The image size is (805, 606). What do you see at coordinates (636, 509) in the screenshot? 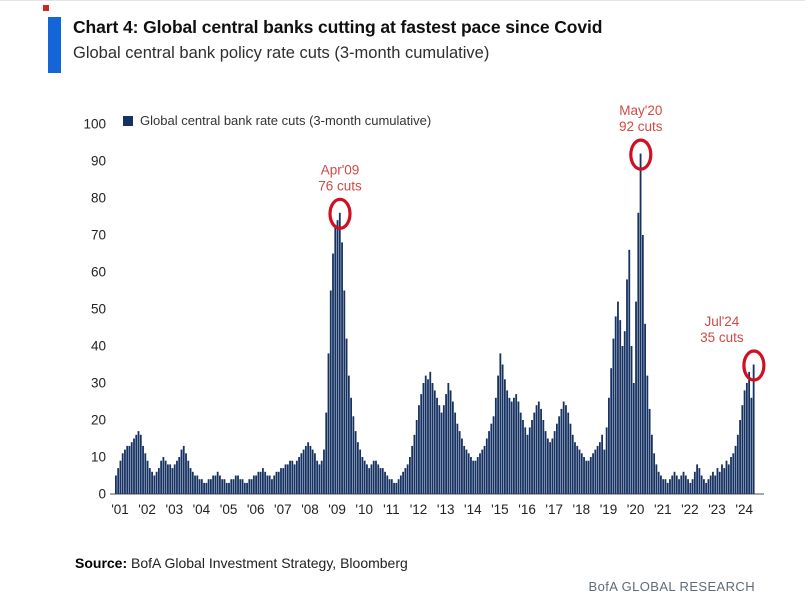
I see `x-tick-label: '20` at bounding box center [636, 509].